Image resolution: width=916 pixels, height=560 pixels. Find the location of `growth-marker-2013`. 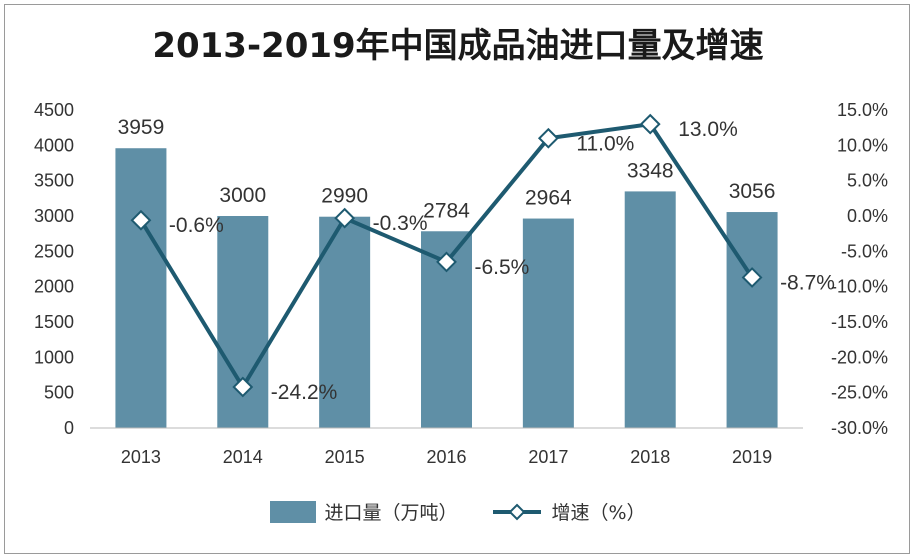

growth-marker-2013 is located at coordinates (141, 220).